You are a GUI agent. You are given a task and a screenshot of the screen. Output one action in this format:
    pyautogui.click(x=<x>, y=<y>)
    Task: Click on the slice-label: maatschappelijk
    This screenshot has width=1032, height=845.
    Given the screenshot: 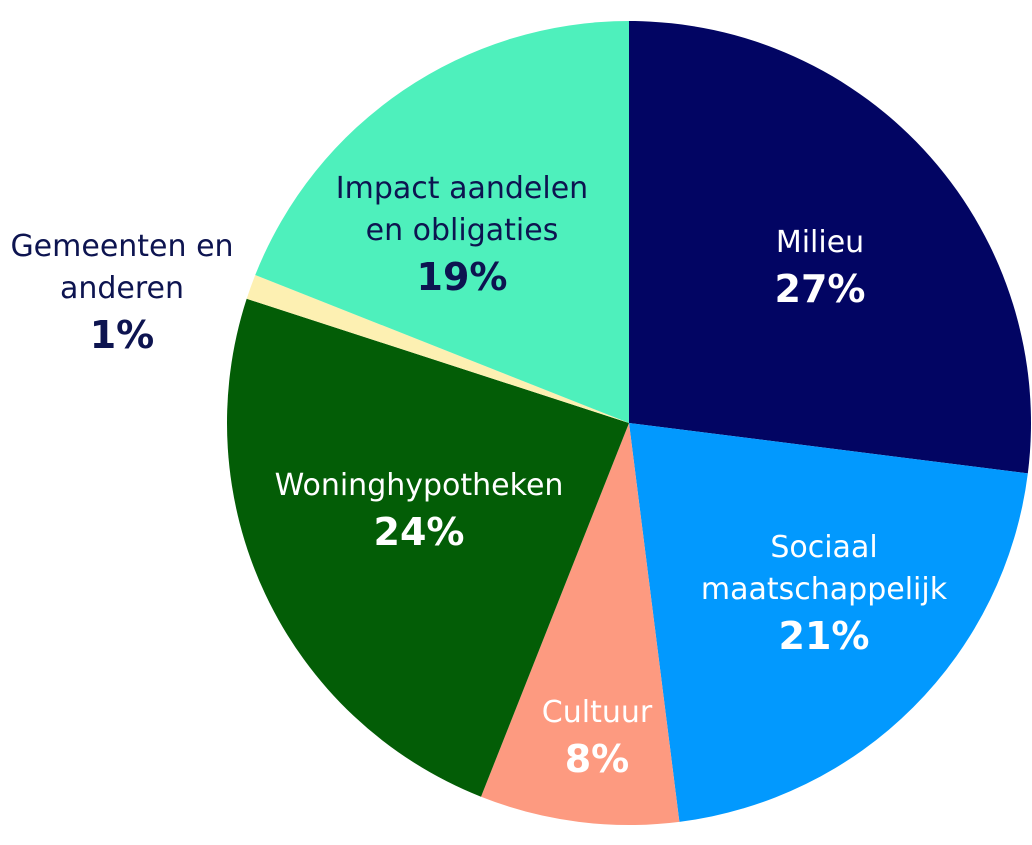 What is the action you would take?
    pyautogui.click(x=824, y=589)
    